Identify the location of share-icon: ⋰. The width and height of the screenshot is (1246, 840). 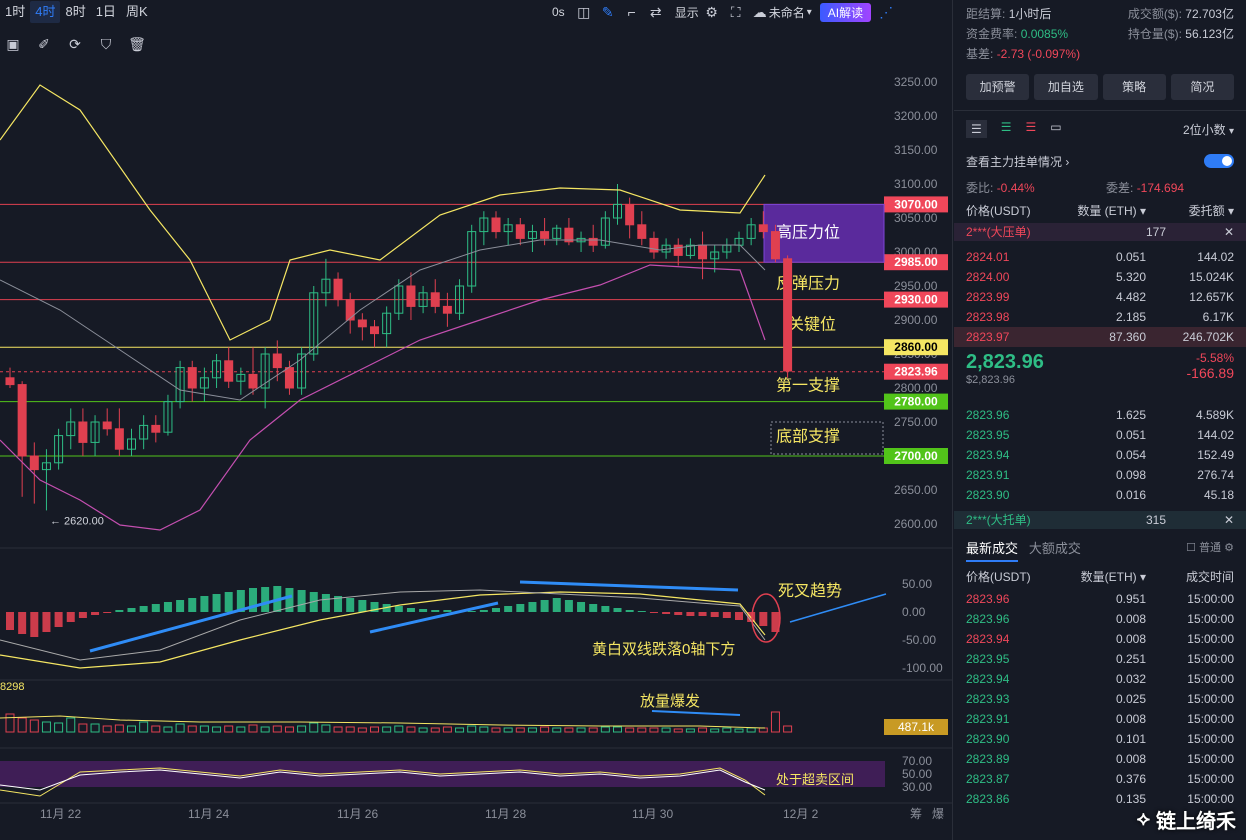
(886, 11).